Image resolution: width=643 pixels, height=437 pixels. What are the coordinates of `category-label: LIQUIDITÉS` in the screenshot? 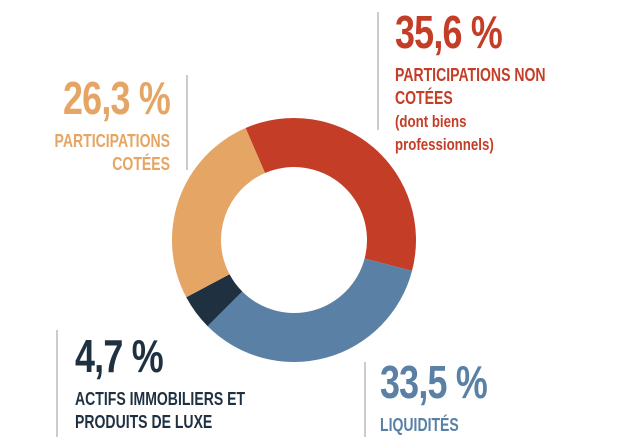 It's located at (419, 425).